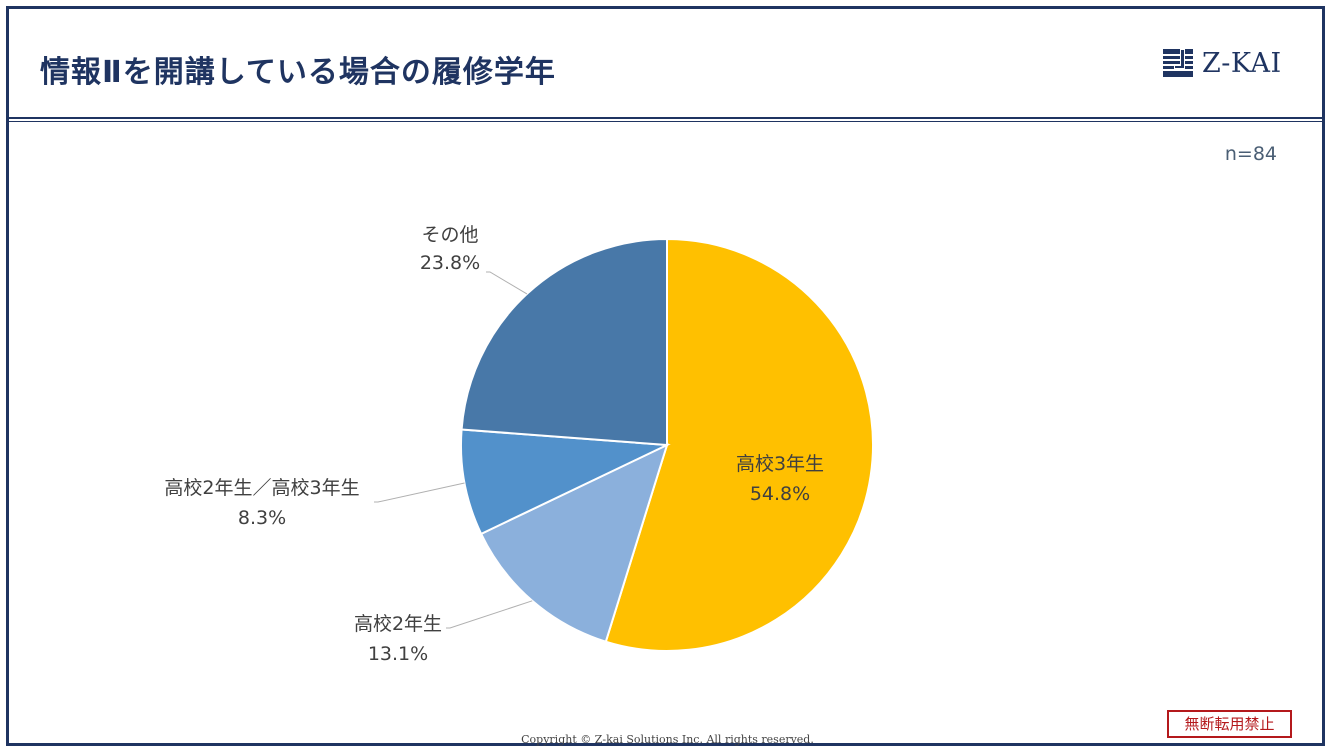  Describe the element at coordinates (398, 624) in the screenshot. I see `slice-category-label: 高校2年生` at that location.